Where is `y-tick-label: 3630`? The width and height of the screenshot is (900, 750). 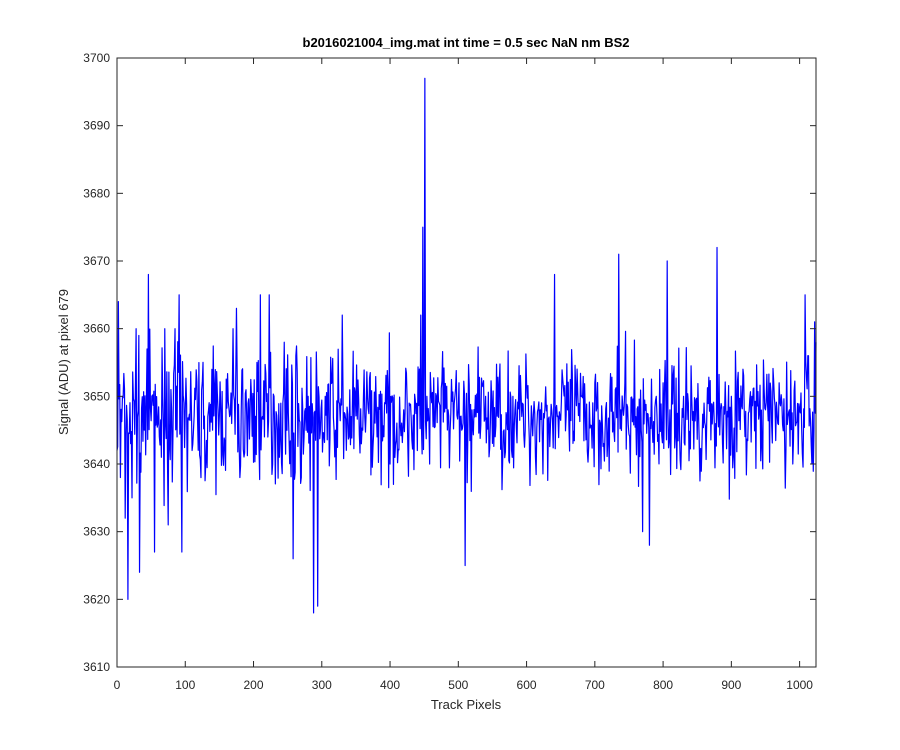 y-tick-label: 3630 is located at coordinates (96, 532).